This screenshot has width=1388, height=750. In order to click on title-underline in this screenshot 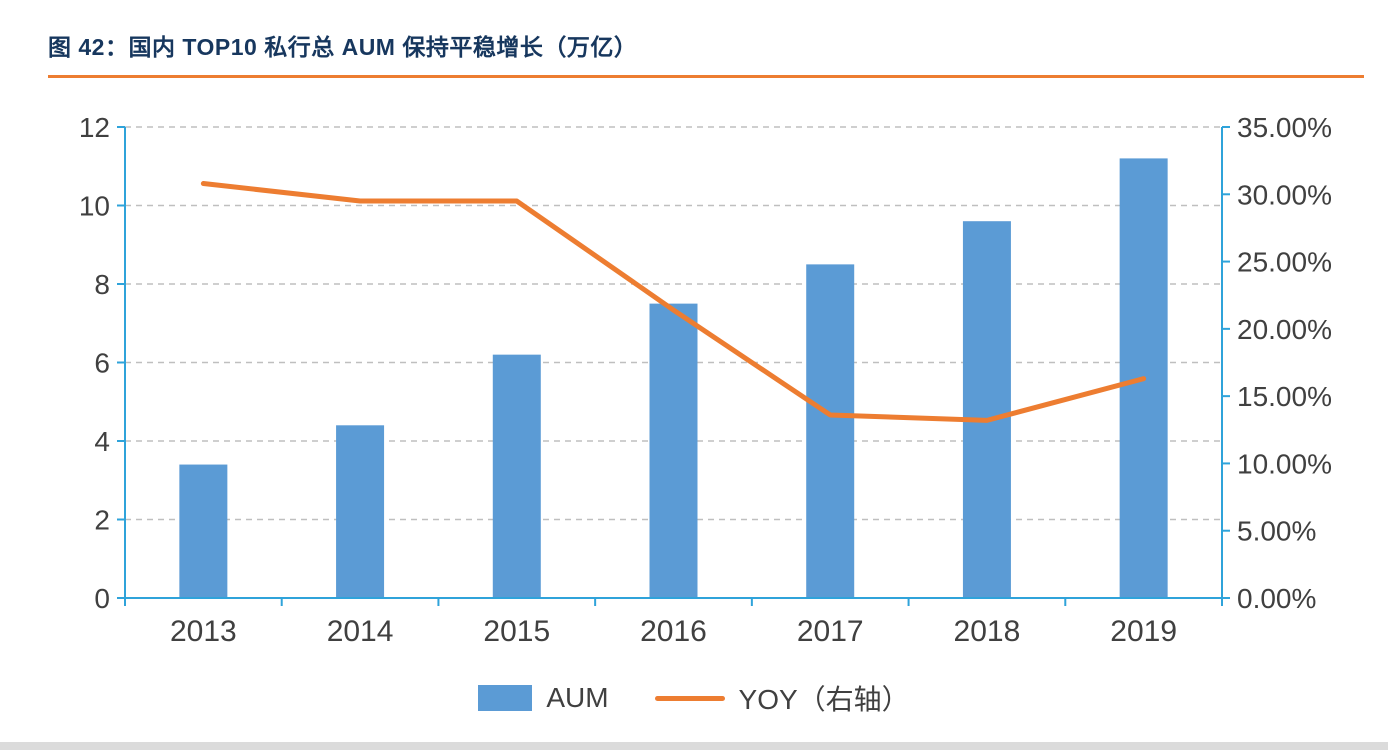, I will do `click(706, 76)`.